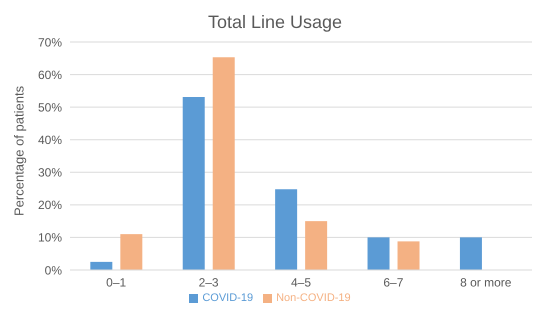 The width and height of the screenshot is (550, 312). What do you see at coordinates (393, 283) in the screenshot?
I see `x-tick-label: 6–7` at bounding box center [393, 283].